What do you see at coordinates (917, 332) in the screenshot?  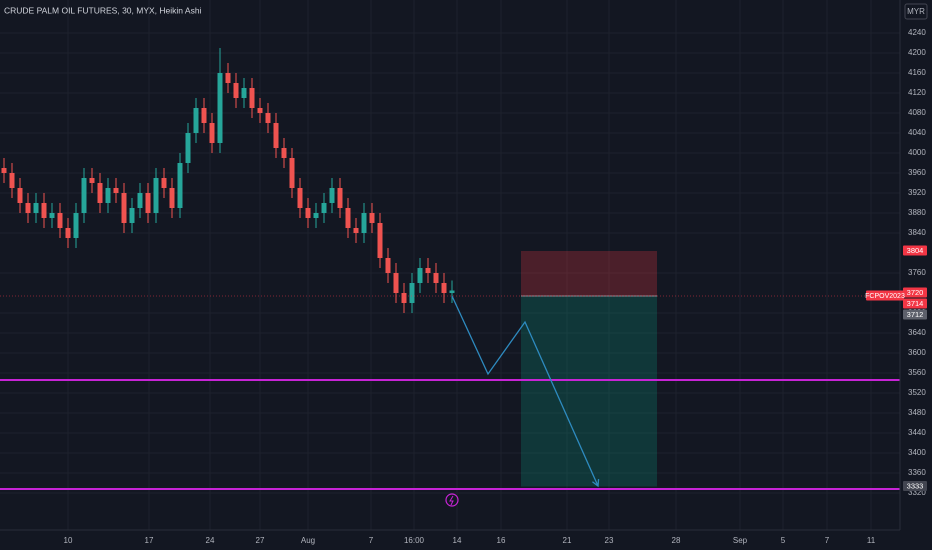 I see `y-tick-label: 3640` at bounding box center [917, 332].